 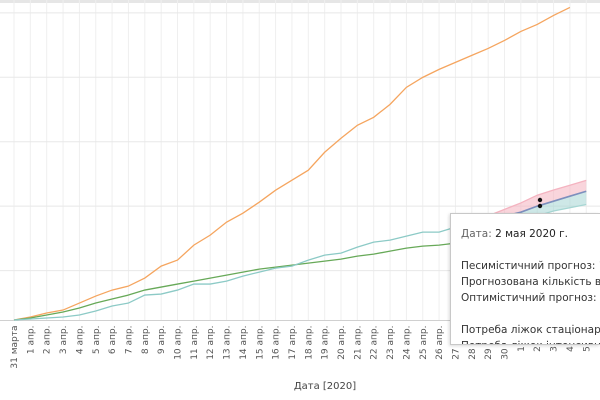 I want to click on tooltip-line: Песимістичний прогноз: 1 02, so click(x=530, y=266).